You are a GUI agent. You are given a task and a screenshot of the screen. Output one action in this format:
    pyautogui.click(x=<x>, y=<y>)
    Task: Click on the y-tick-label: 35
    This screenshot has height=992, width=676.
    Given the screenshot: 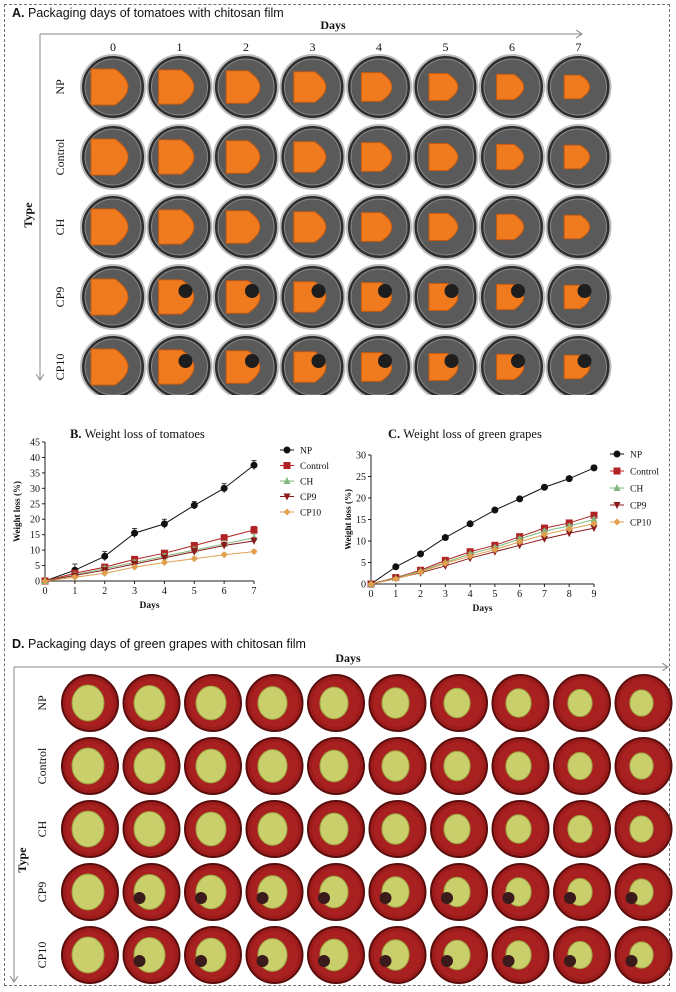 What is the action you would take?
    pyautogui.click(x=35, y=473)
    